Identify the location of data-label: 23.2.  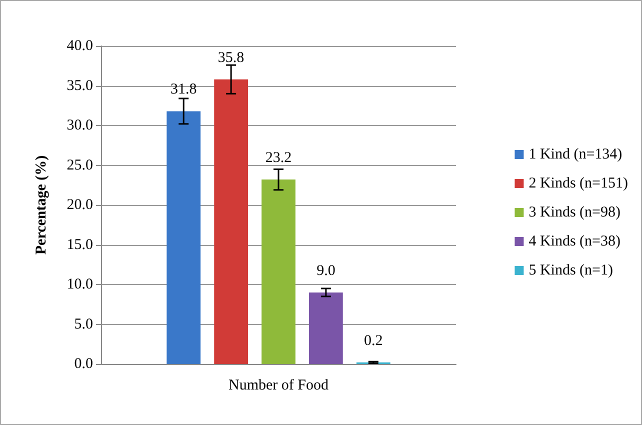
(278, 158).